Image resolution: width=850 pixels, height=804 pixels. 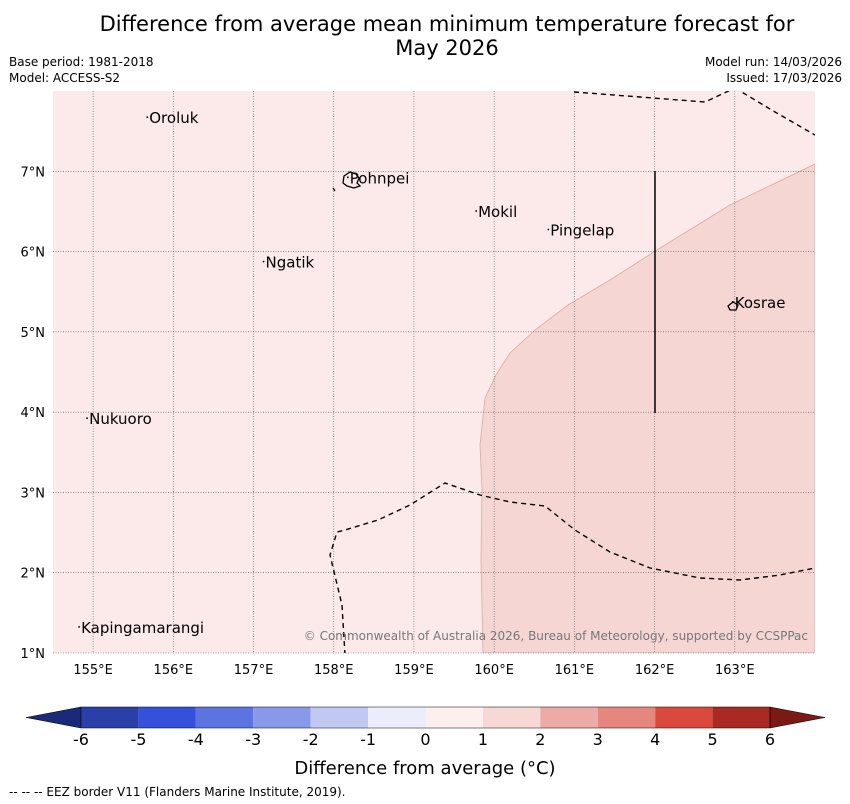 What do you see at coordinates (33, 493) in the screenshot?
I see `lat-tick-label: 3°N` at bounding box center [33, 493].